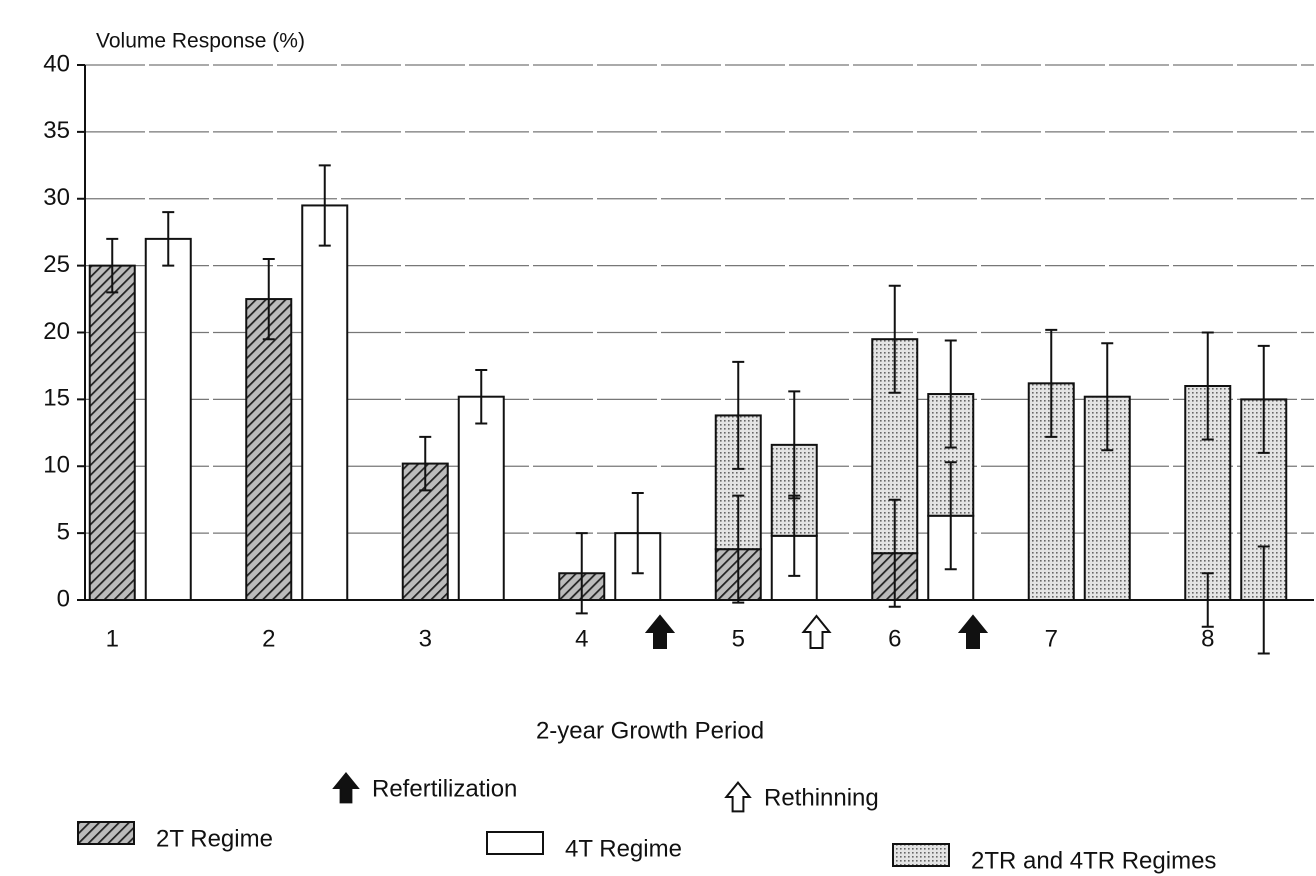 This screenshot has height=876, width=1316. What do you see at coordinates (425, 638) in the screenshot?
I see `x-tick-label: 3` at bounding box center [425, 638].